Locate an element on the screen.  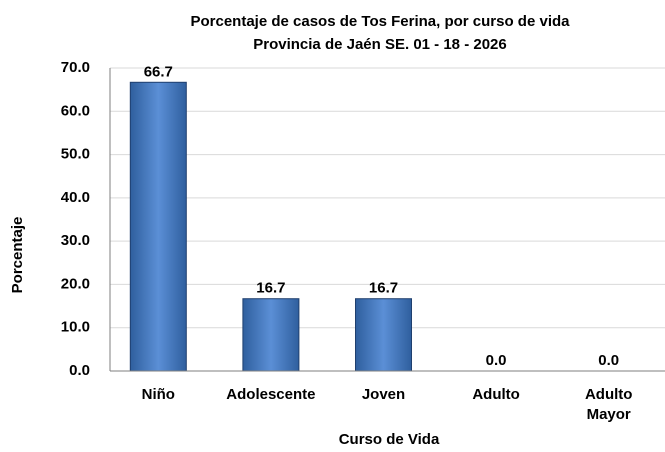
y-tick-label: 60.0 is located at coordinates (75, 110).